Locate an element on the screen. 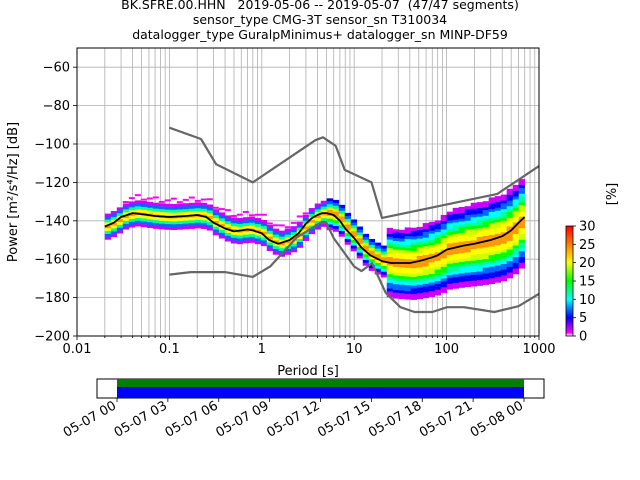 The image size is (640, 480). mean-curve is located at coordinates (315, 238).